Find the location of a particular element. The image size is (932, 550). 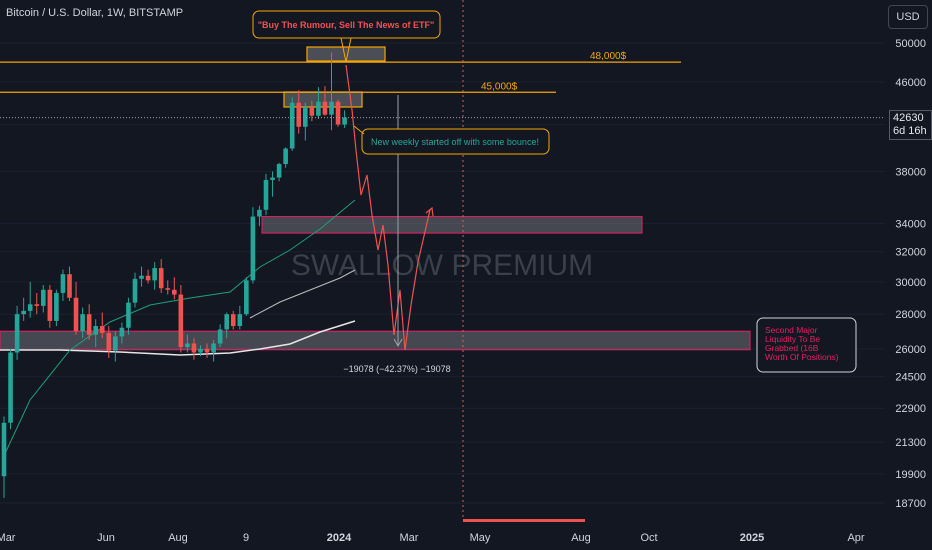

y-tick-label: 18700 is located at coordinates (910, 504).